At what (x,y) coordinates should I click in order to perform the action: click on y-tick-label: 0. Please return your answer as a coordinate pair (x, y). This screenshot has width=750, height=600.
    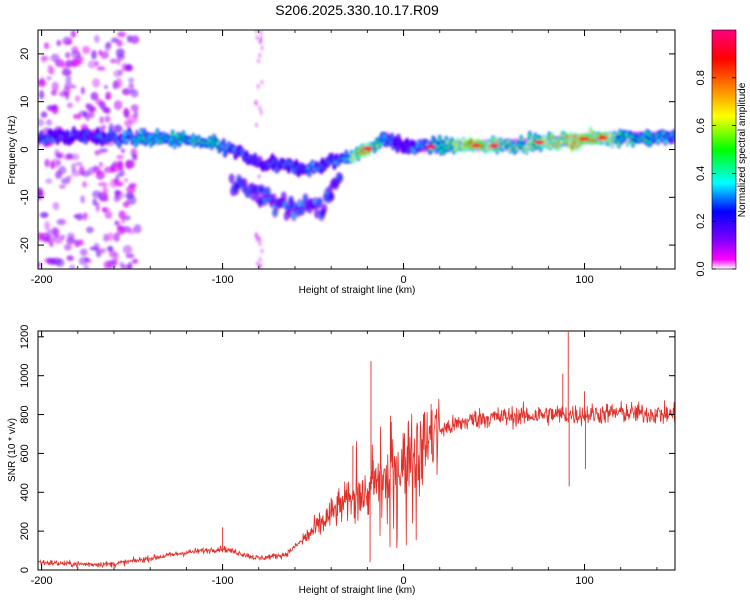
    Looking at the image, I should click on (25, 149).